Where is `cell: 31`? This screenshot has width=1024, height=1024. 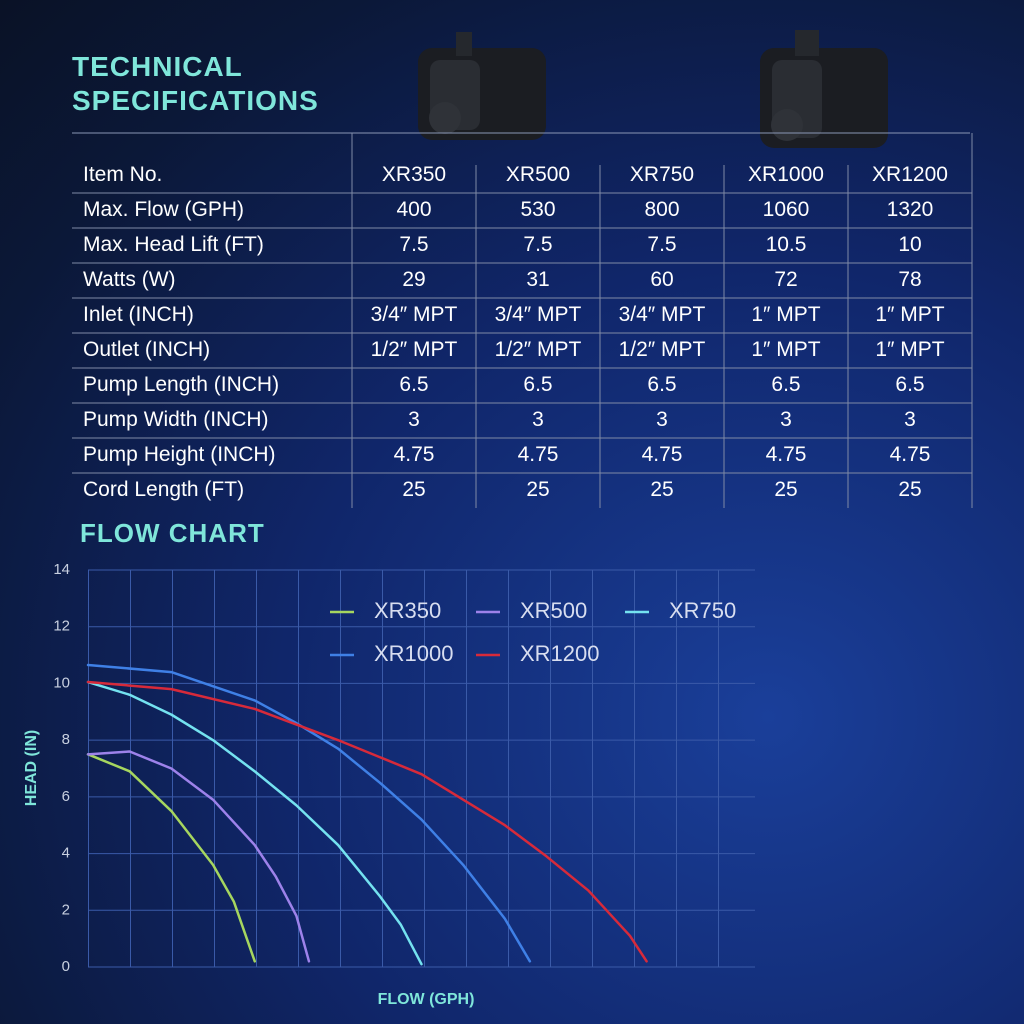
cell: 31 is located at coordinates (537, 279).